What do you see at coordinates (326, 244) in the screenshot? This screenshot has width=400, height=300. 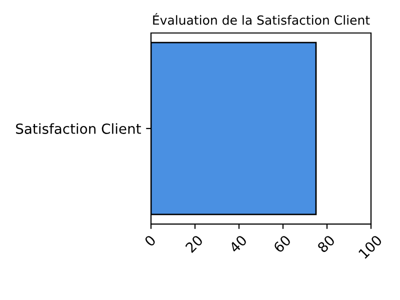 I see `x-tick-label: 80` at bounding box center [326, 244].